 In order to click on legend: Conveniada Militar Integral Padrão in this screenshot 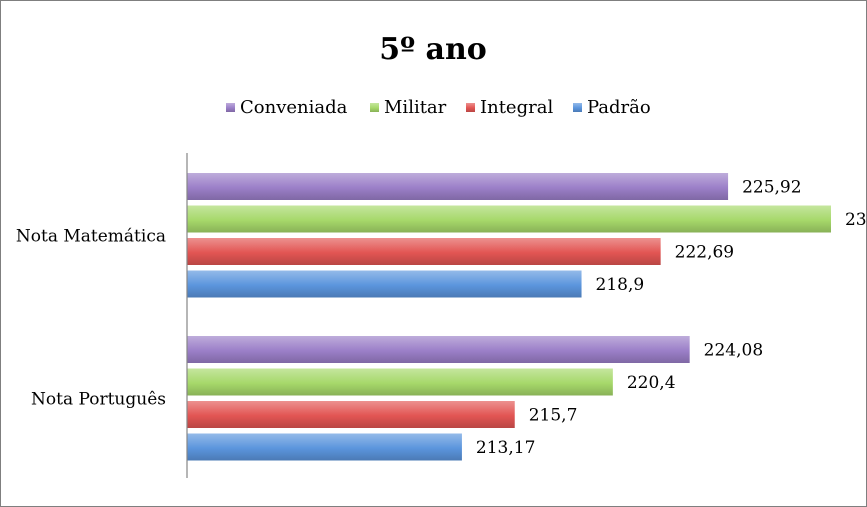, I will do `click(438, 107)`.